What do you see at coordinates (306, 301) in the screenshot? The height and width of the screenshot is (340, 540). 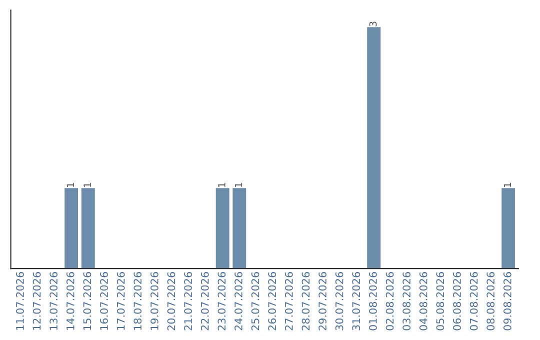 I see `x-tick-label: 28.07.2026` at bounding box center [306, 301].